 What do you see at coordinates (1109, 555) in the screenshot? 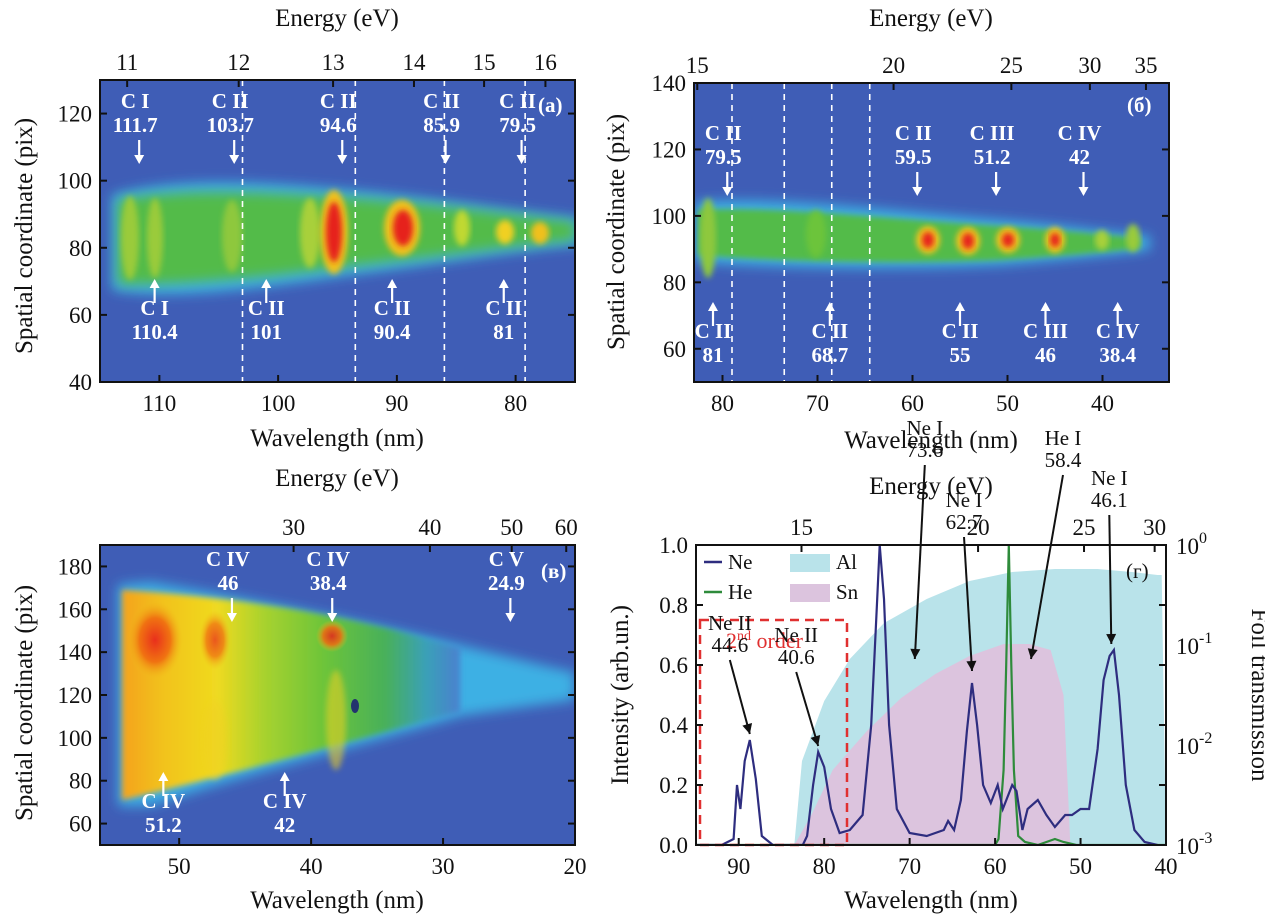
I see `peak-annotation: Ne I46.1` at bounding box center [1109, 555].